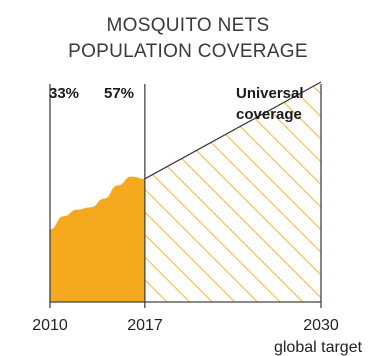 The image size is (376, 356). Describe the element at coordinates (119, 93) in the screenshot. I see `marker-label-end: 57%` at that location.